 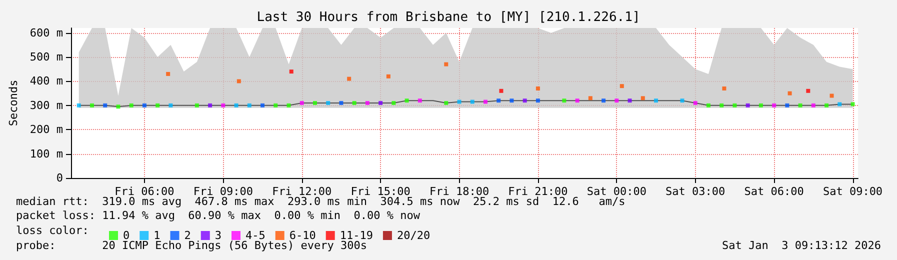 I want to click on x-tick-label: Fri 09:00, so click(x=223, y=191).